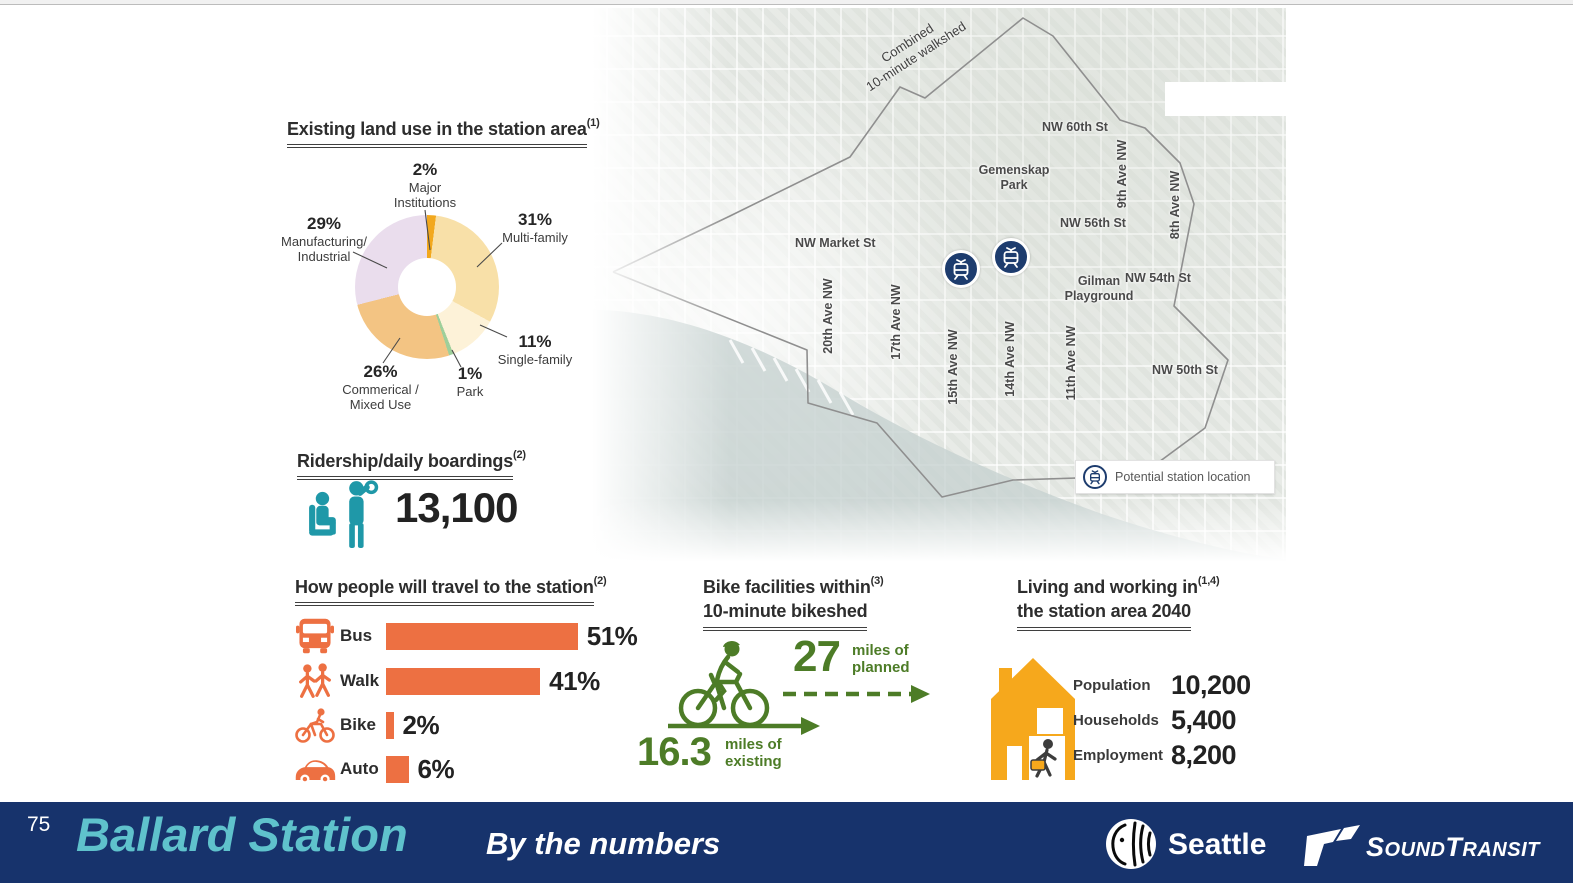 This screenshot has width=1573, height=883. Describe the element at coordinates (1071, 363) in the screenshot. I see `ave-label-11th: 11th Ave NW` at that location.